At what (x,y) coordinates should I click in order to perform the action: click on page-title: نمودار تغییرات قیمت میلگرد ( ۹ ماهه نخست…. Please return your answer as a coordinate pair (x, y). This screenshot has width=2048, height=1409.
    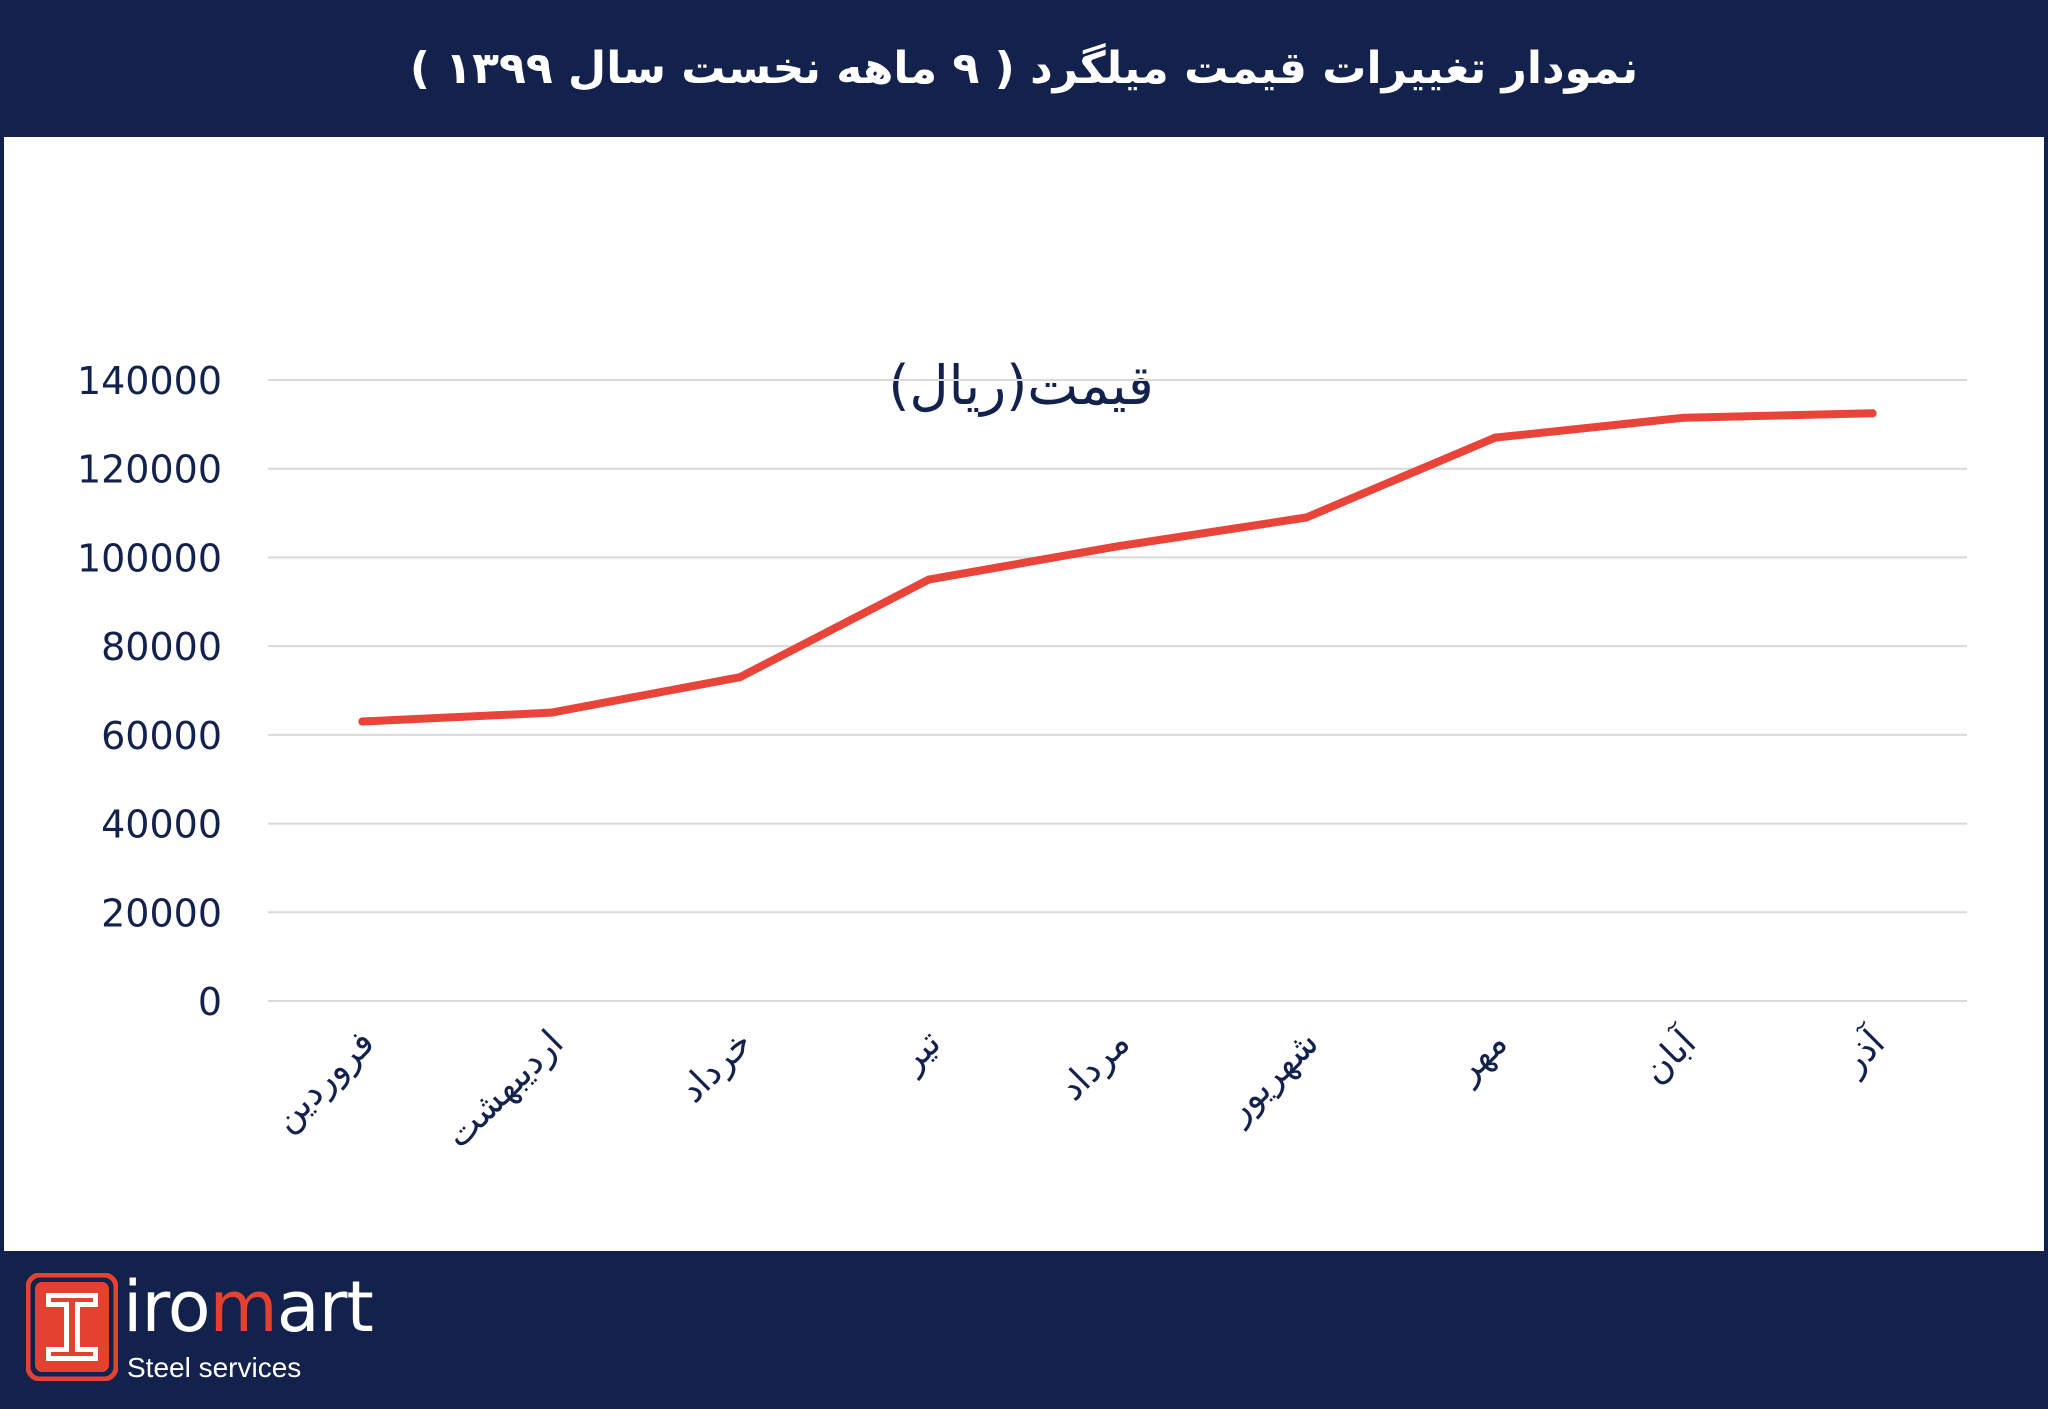
    Looking at the image, I should click on (1024, 68).